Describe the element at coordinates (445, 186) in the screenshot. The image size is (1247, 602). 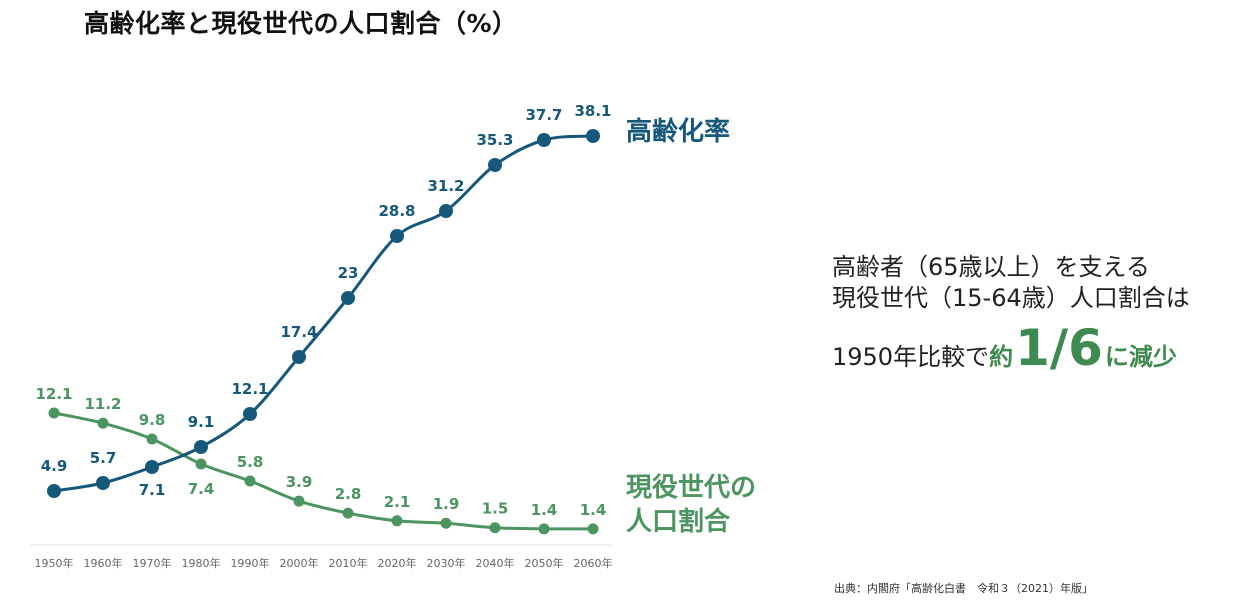
I see `data-label-elderly: 31.2` at that location.